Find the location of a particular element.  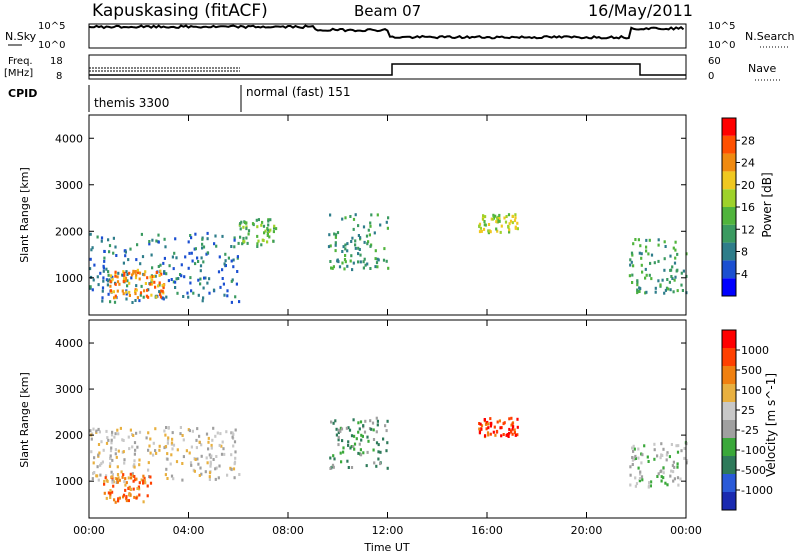

nsearch-tick-top: 10^5 is located at coordinates (721, 26).